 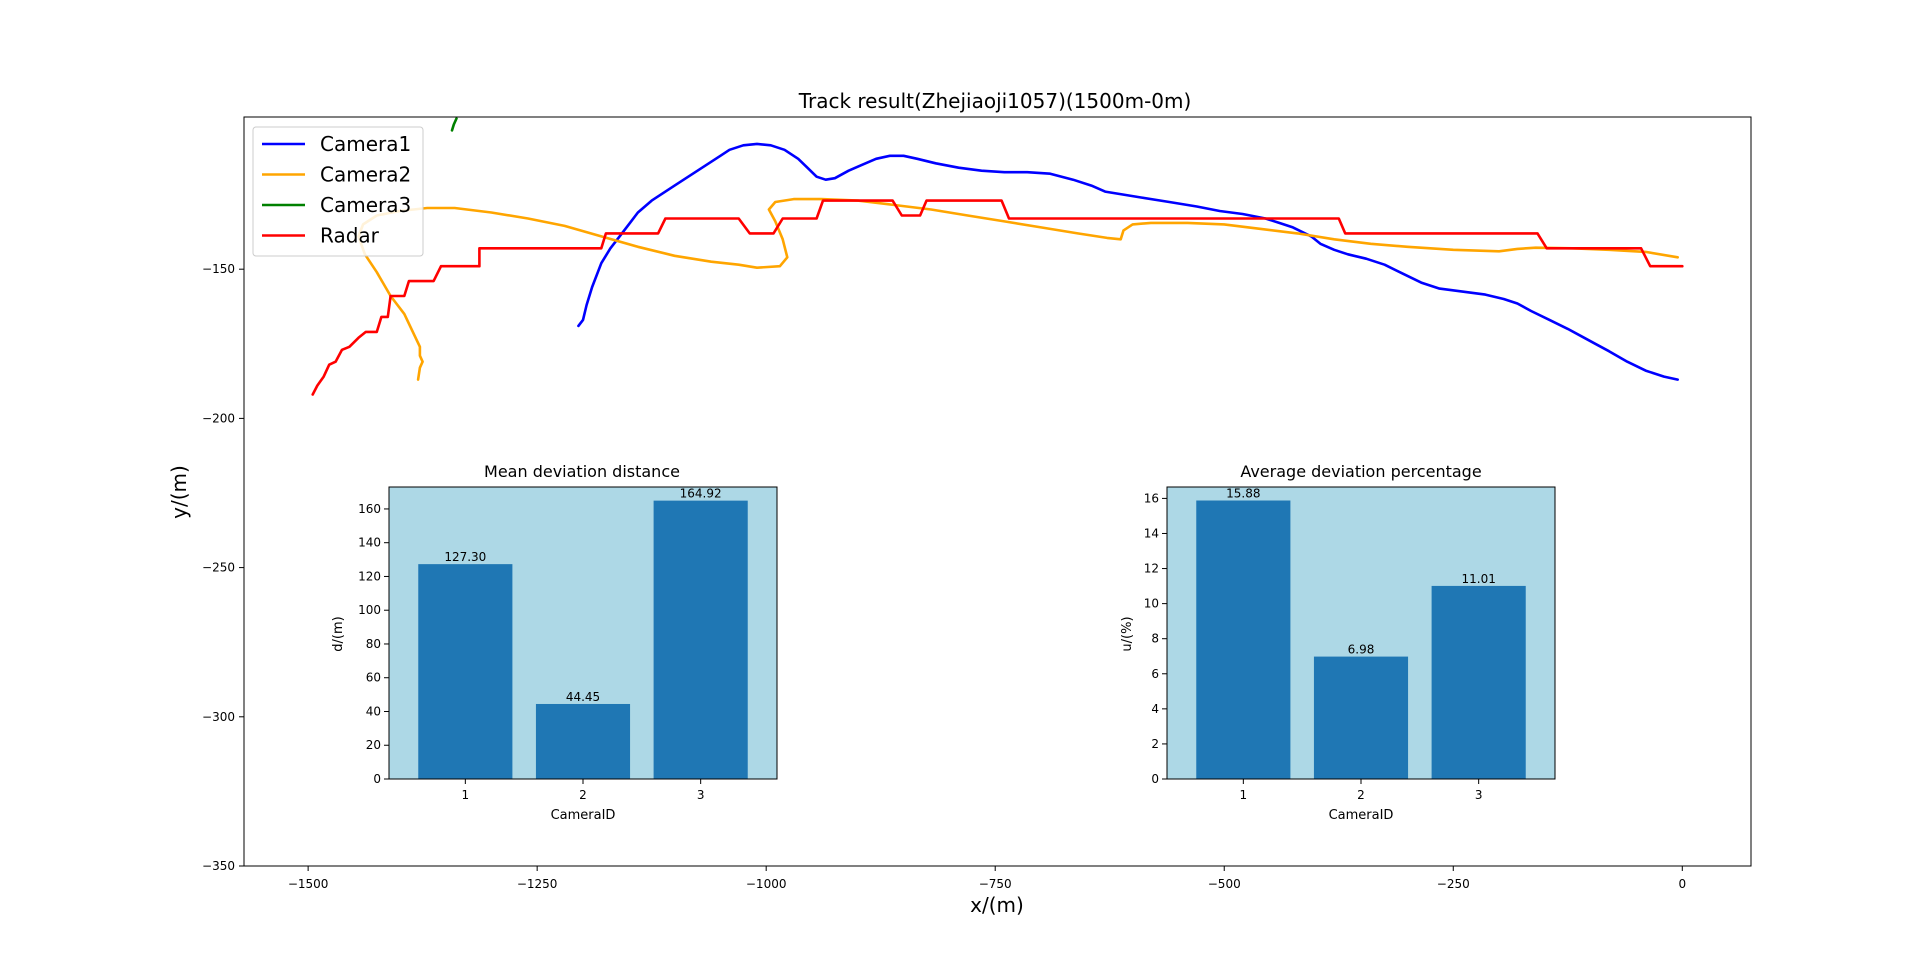 I want to click on y-tick-label: 80, so click(x=373, y=644).